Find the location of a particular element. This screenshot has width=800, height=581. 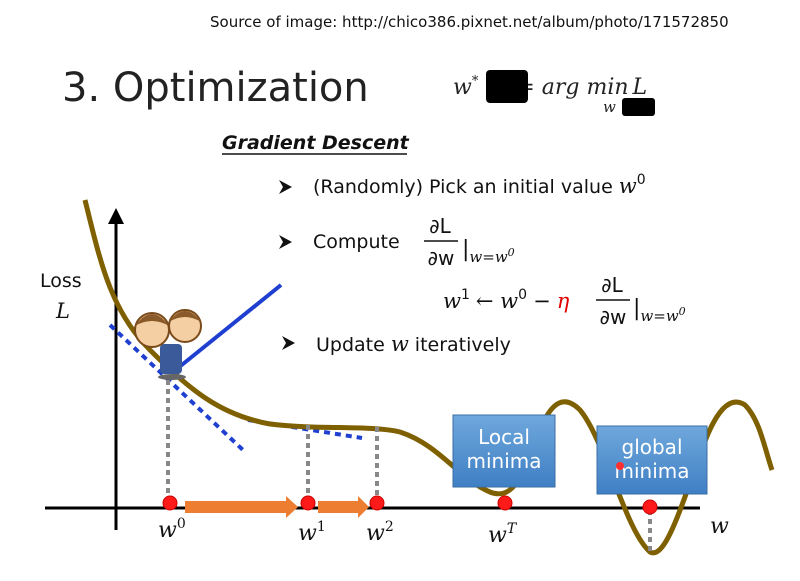

shadow is located at coordinates (172, 377).